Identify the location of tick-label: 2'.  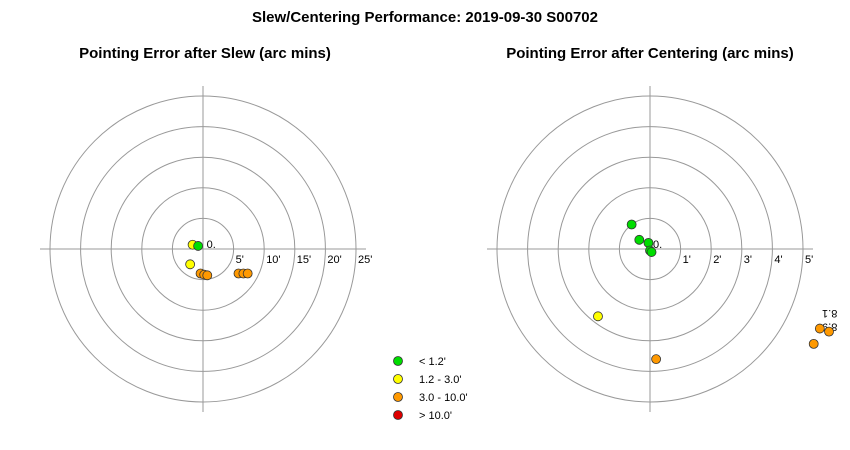
(717, 260).